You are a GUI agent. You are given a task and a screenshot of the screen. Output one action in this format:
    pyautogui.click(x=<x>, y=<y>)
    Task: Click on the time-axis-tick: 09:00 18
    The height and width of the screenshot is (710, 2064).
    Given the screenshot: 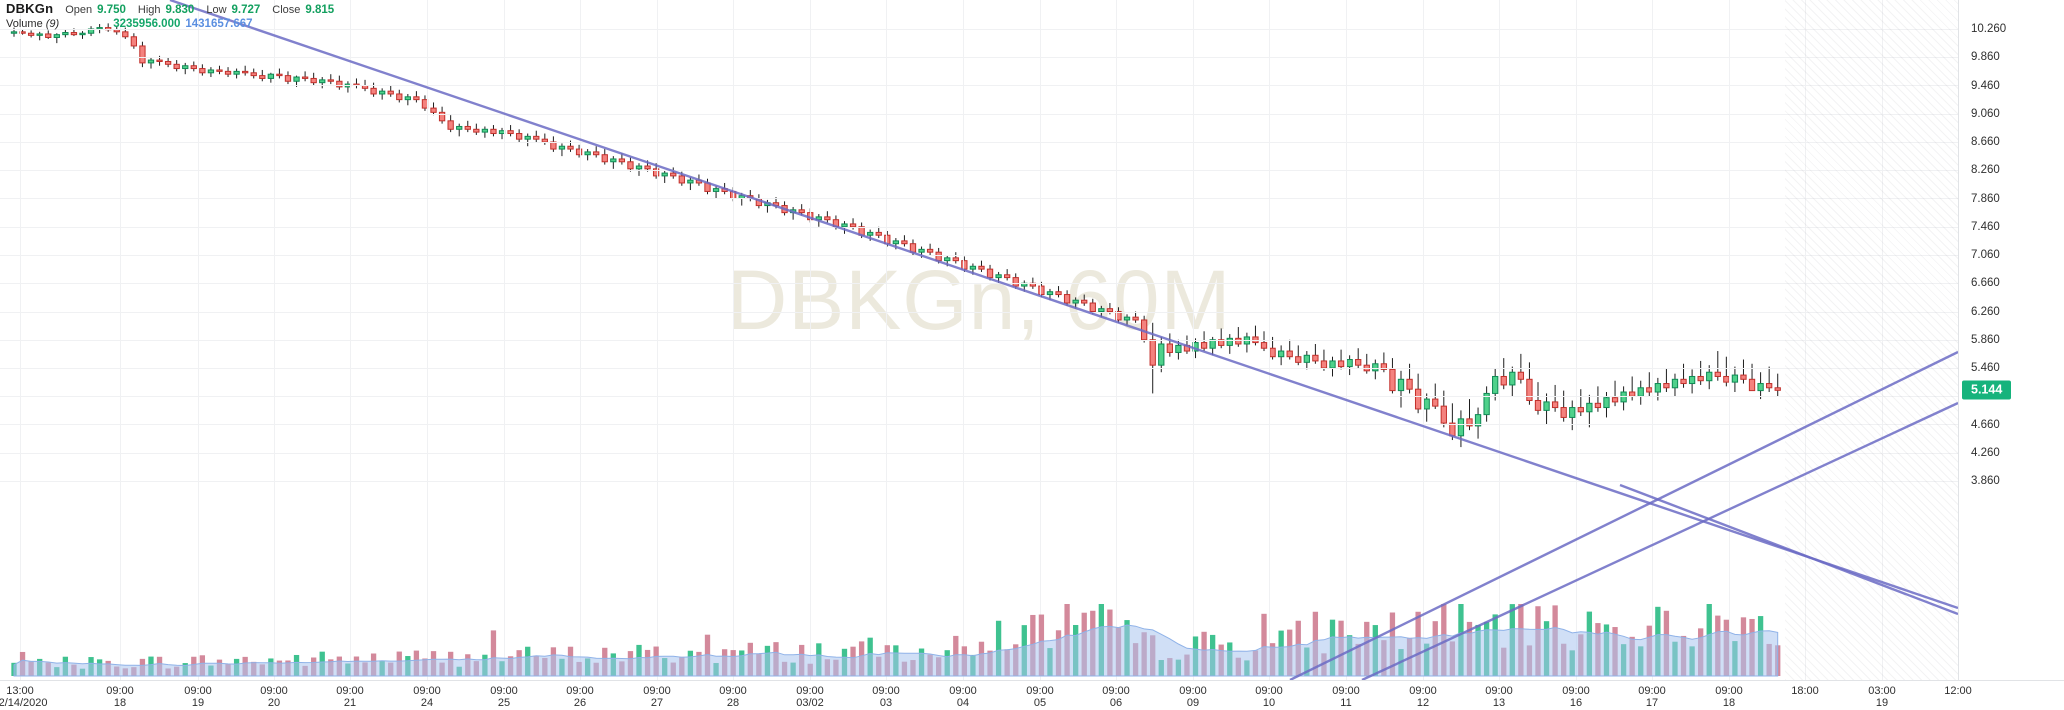 What is the action you would take?
    pyautogui.click(x=120, y=697)
    